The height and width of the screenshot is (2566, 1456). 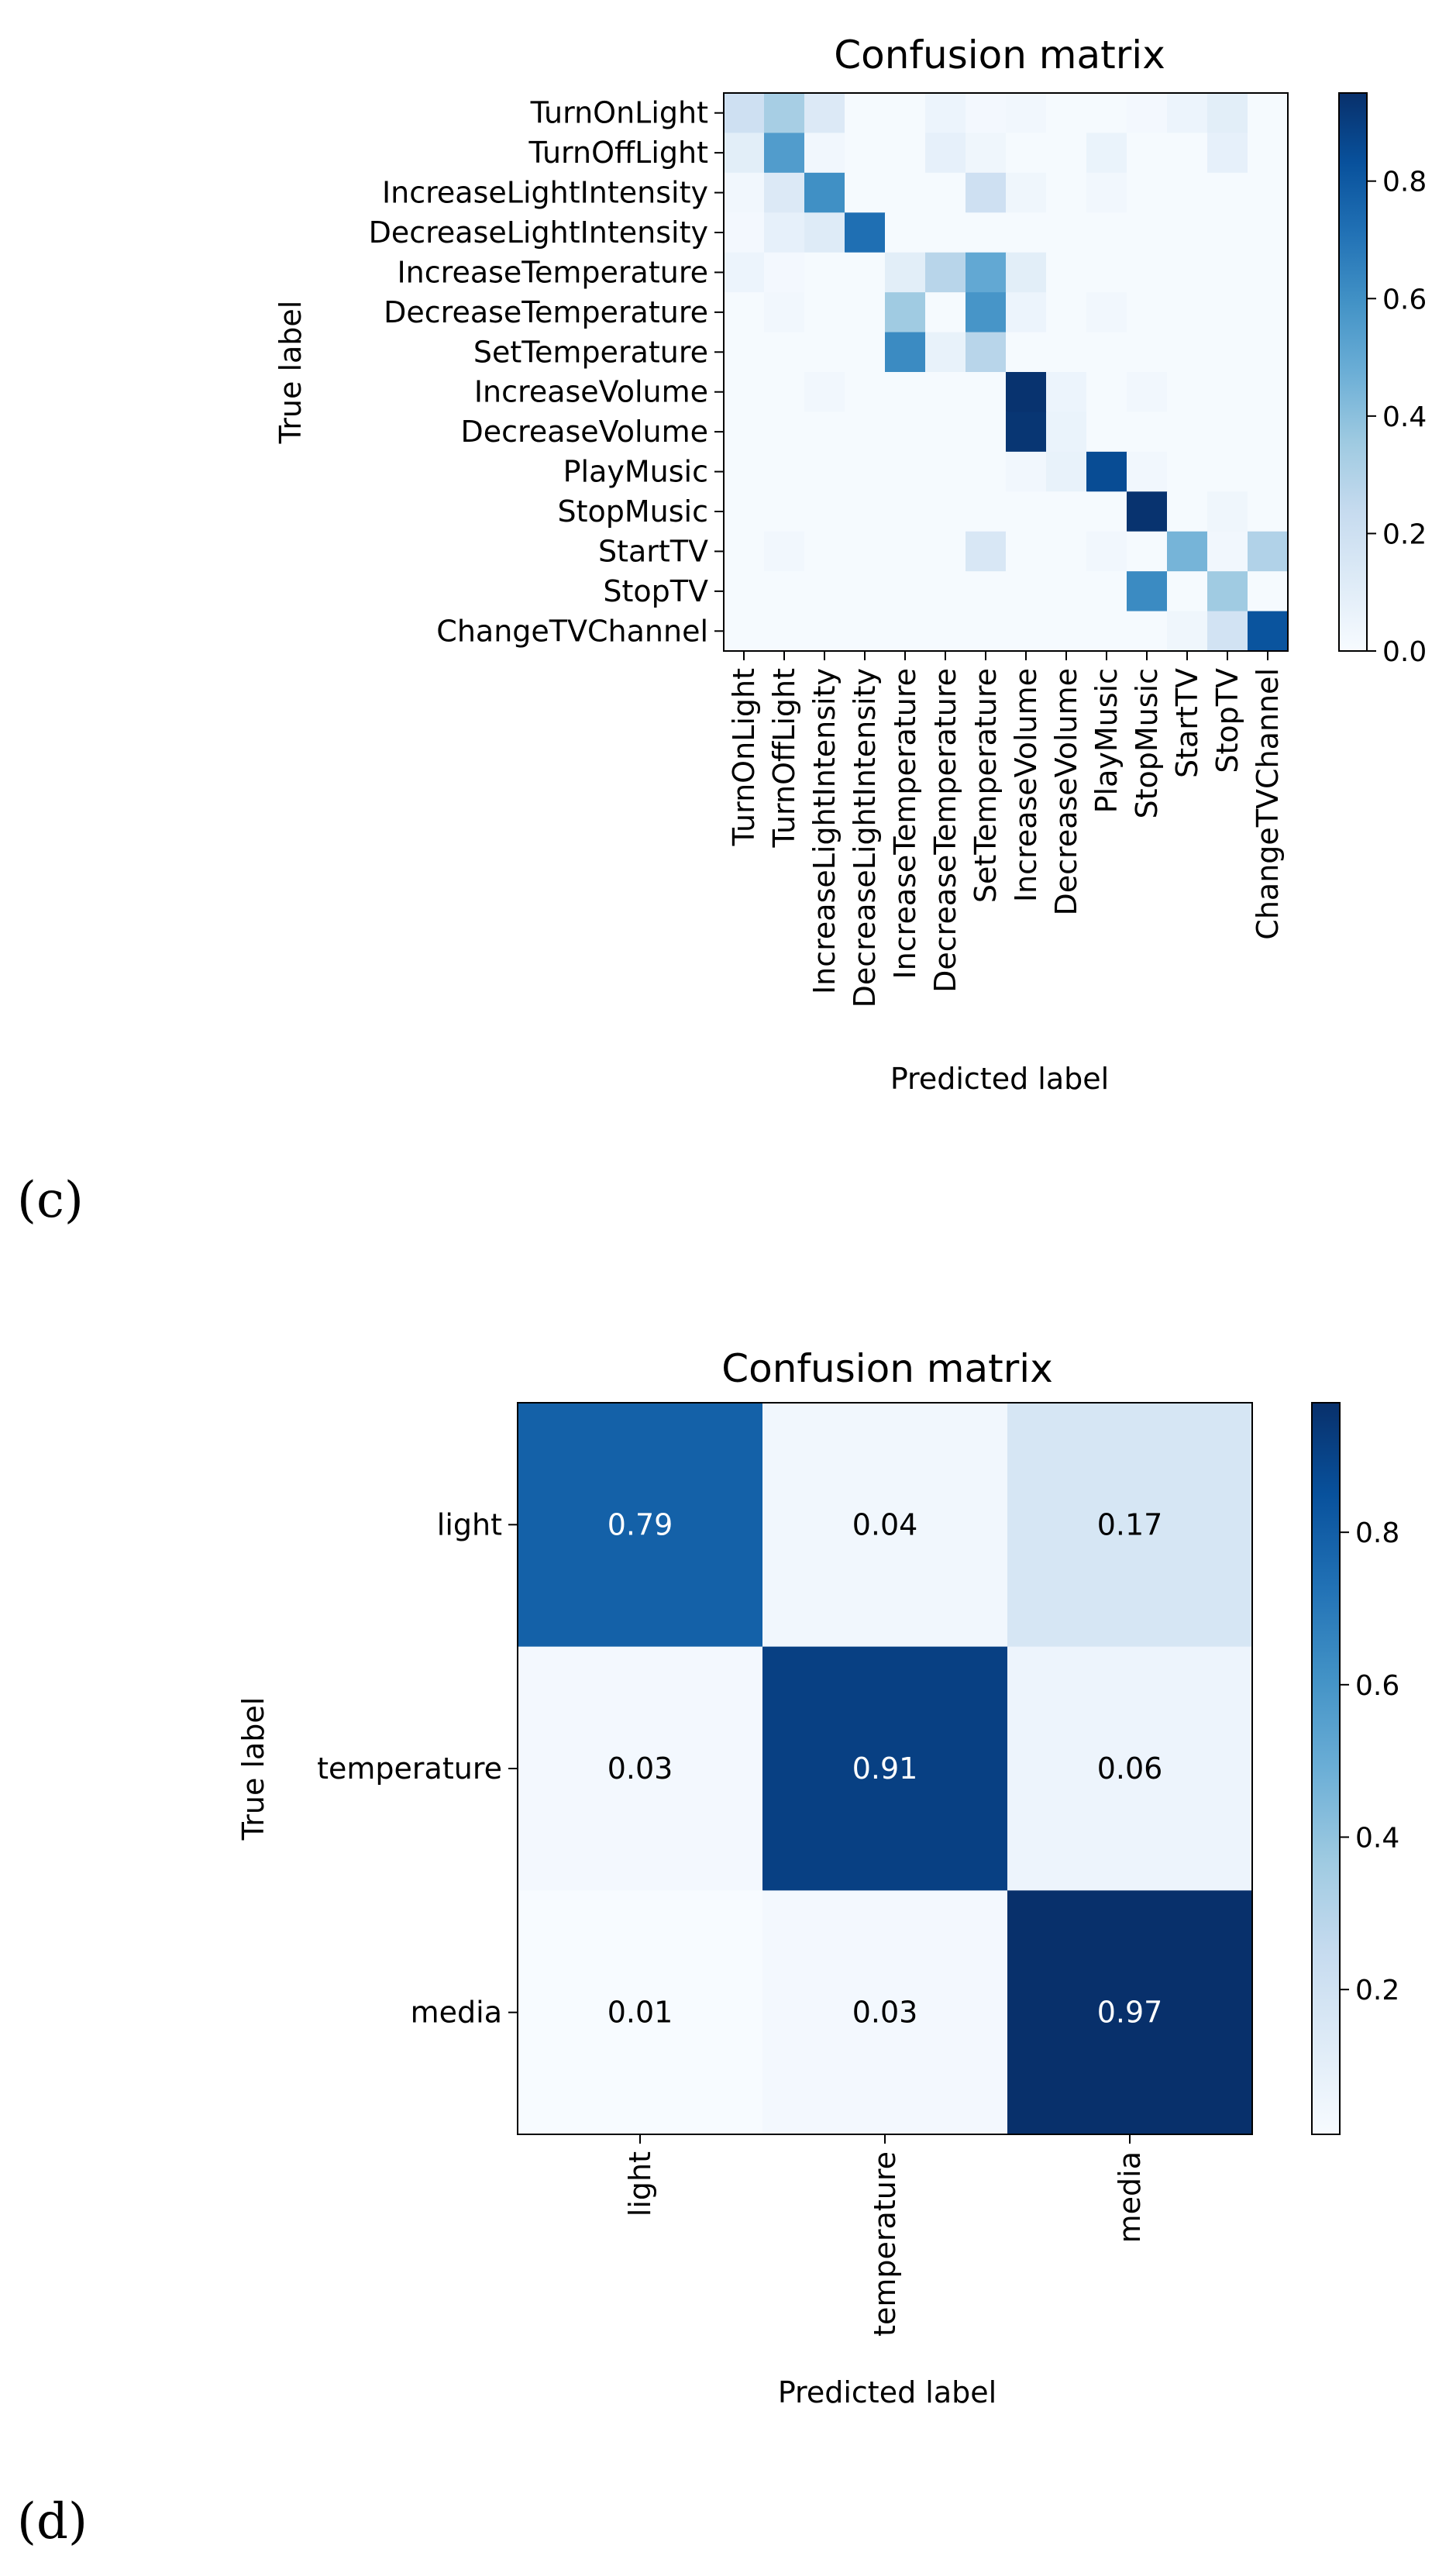 What do you see at coordinates (1353, 372) in the screenshot?
I see `colorbar` at bounding box center [1353, 372].